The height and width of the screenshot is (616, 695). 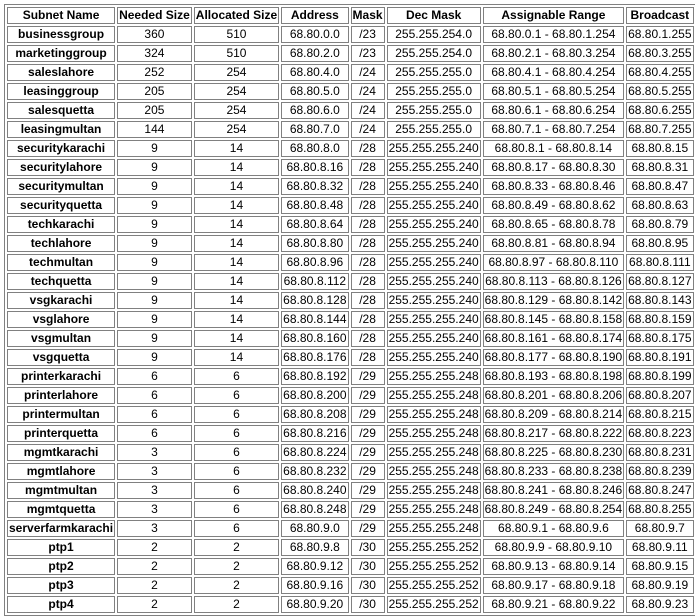 What do you see at coordinates (315, 338) in the screenshot?
I see `cell-address: 68.80.8.160` at bounding box center [315, 338].